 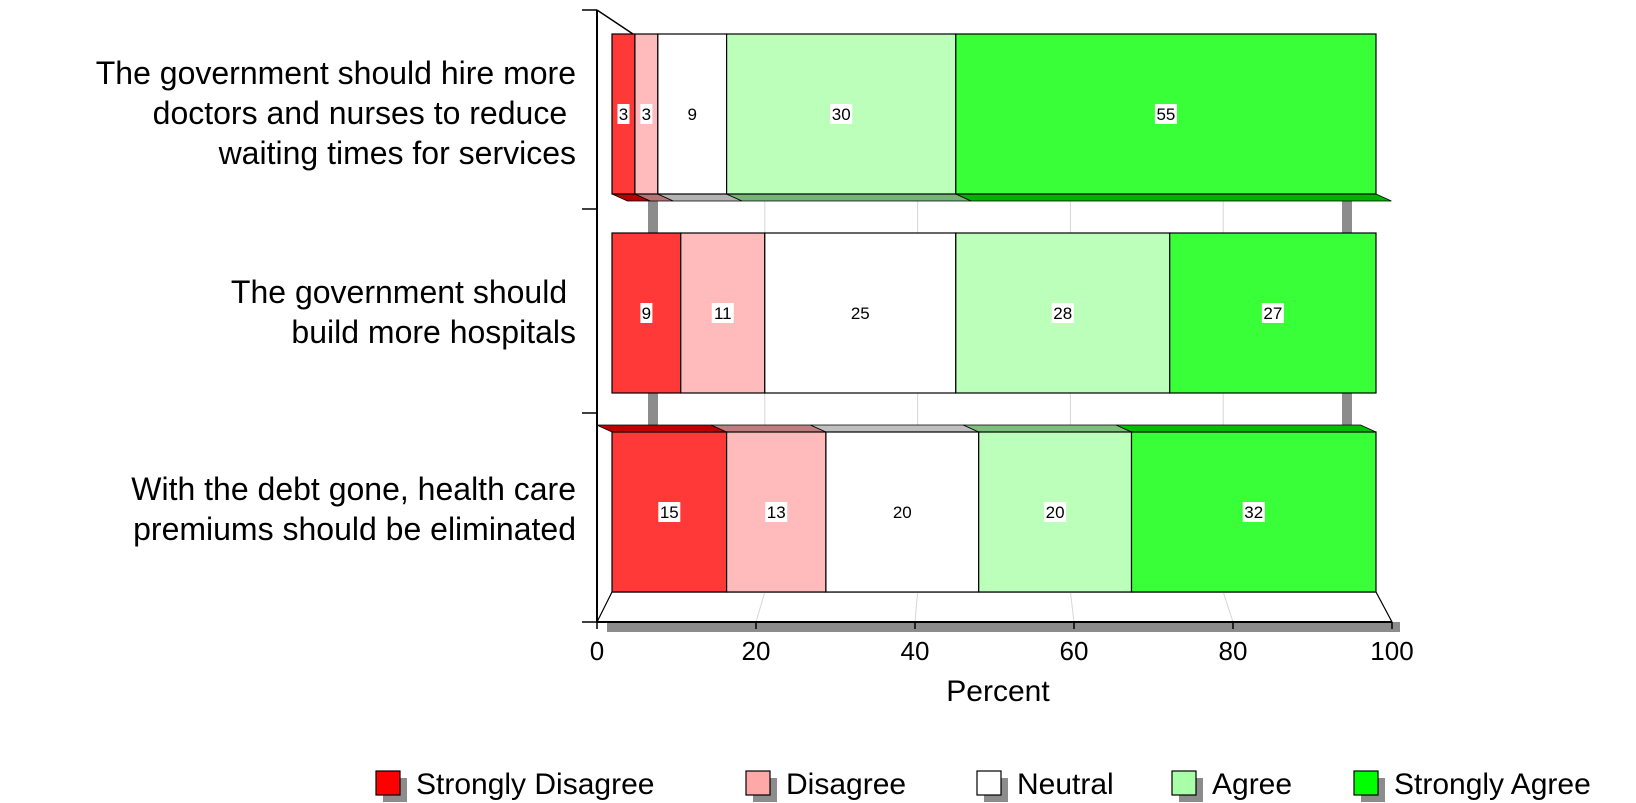 I want to click on data-label: 27, so click(x=1272, y=313).